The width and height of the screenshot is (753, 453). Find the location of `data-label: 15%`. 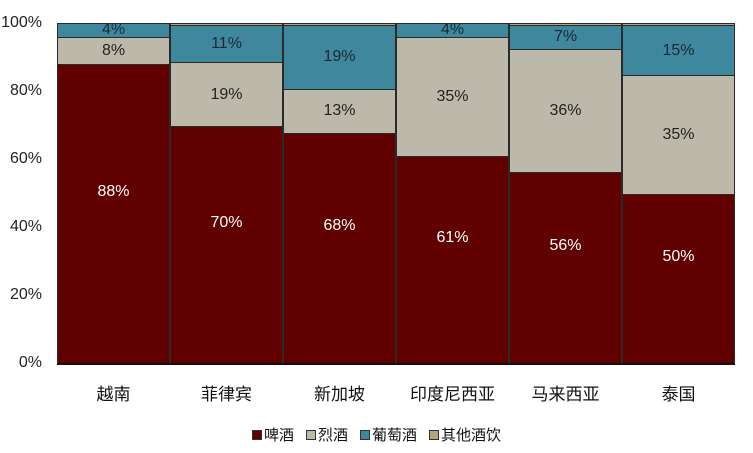

data-label: 15% is located at coordinates (678, 50).